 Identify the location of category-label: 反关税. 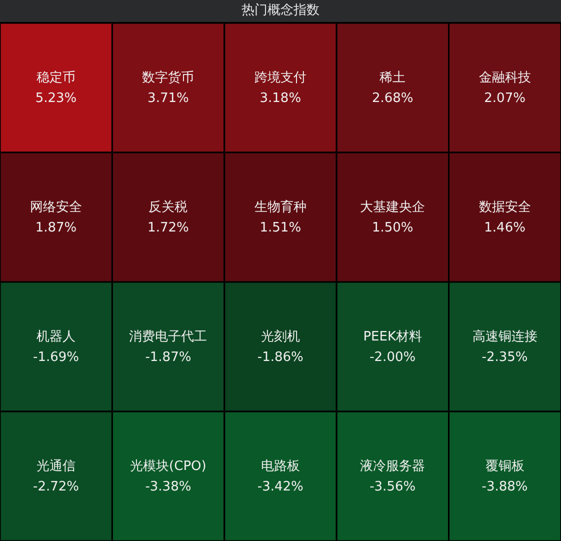
(168, 207).